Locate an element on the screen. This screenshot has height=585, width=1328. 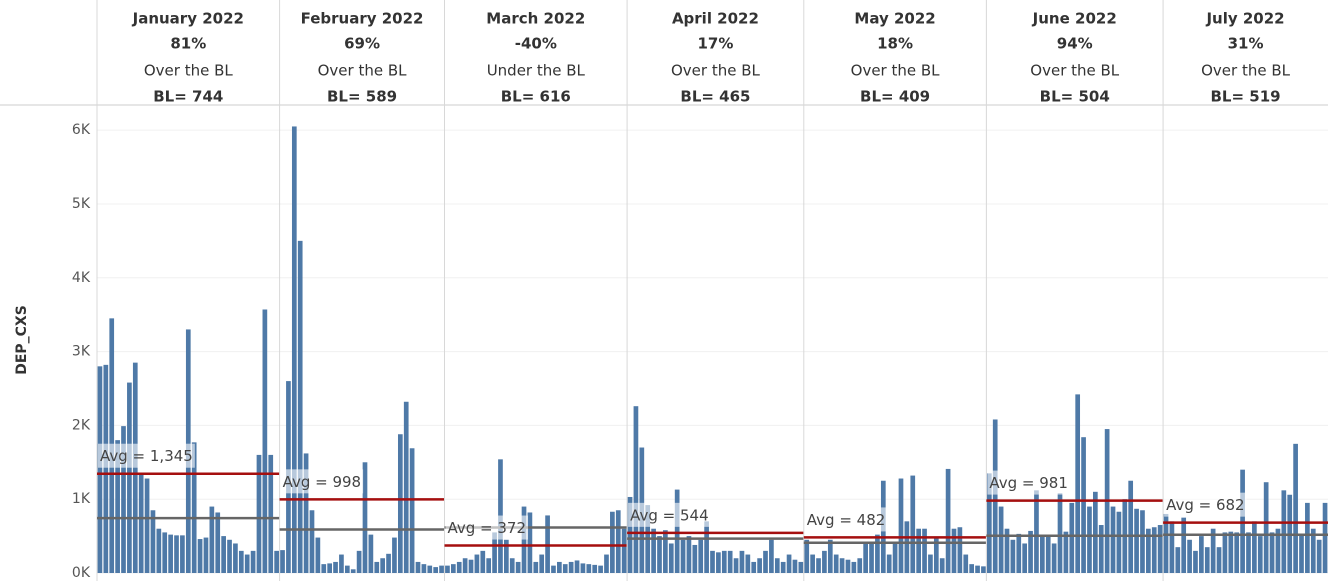
average-label: Avg = 998 is located at coordinates (322, 482).